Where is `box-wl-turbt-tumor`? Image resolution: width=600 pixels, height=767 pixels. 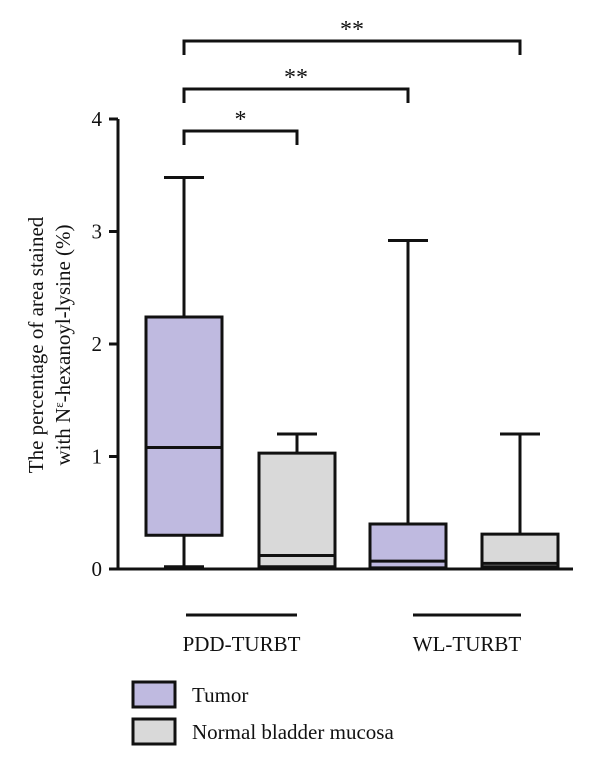 box-wl-turbt-tumor is located at coordinates (408, 405).